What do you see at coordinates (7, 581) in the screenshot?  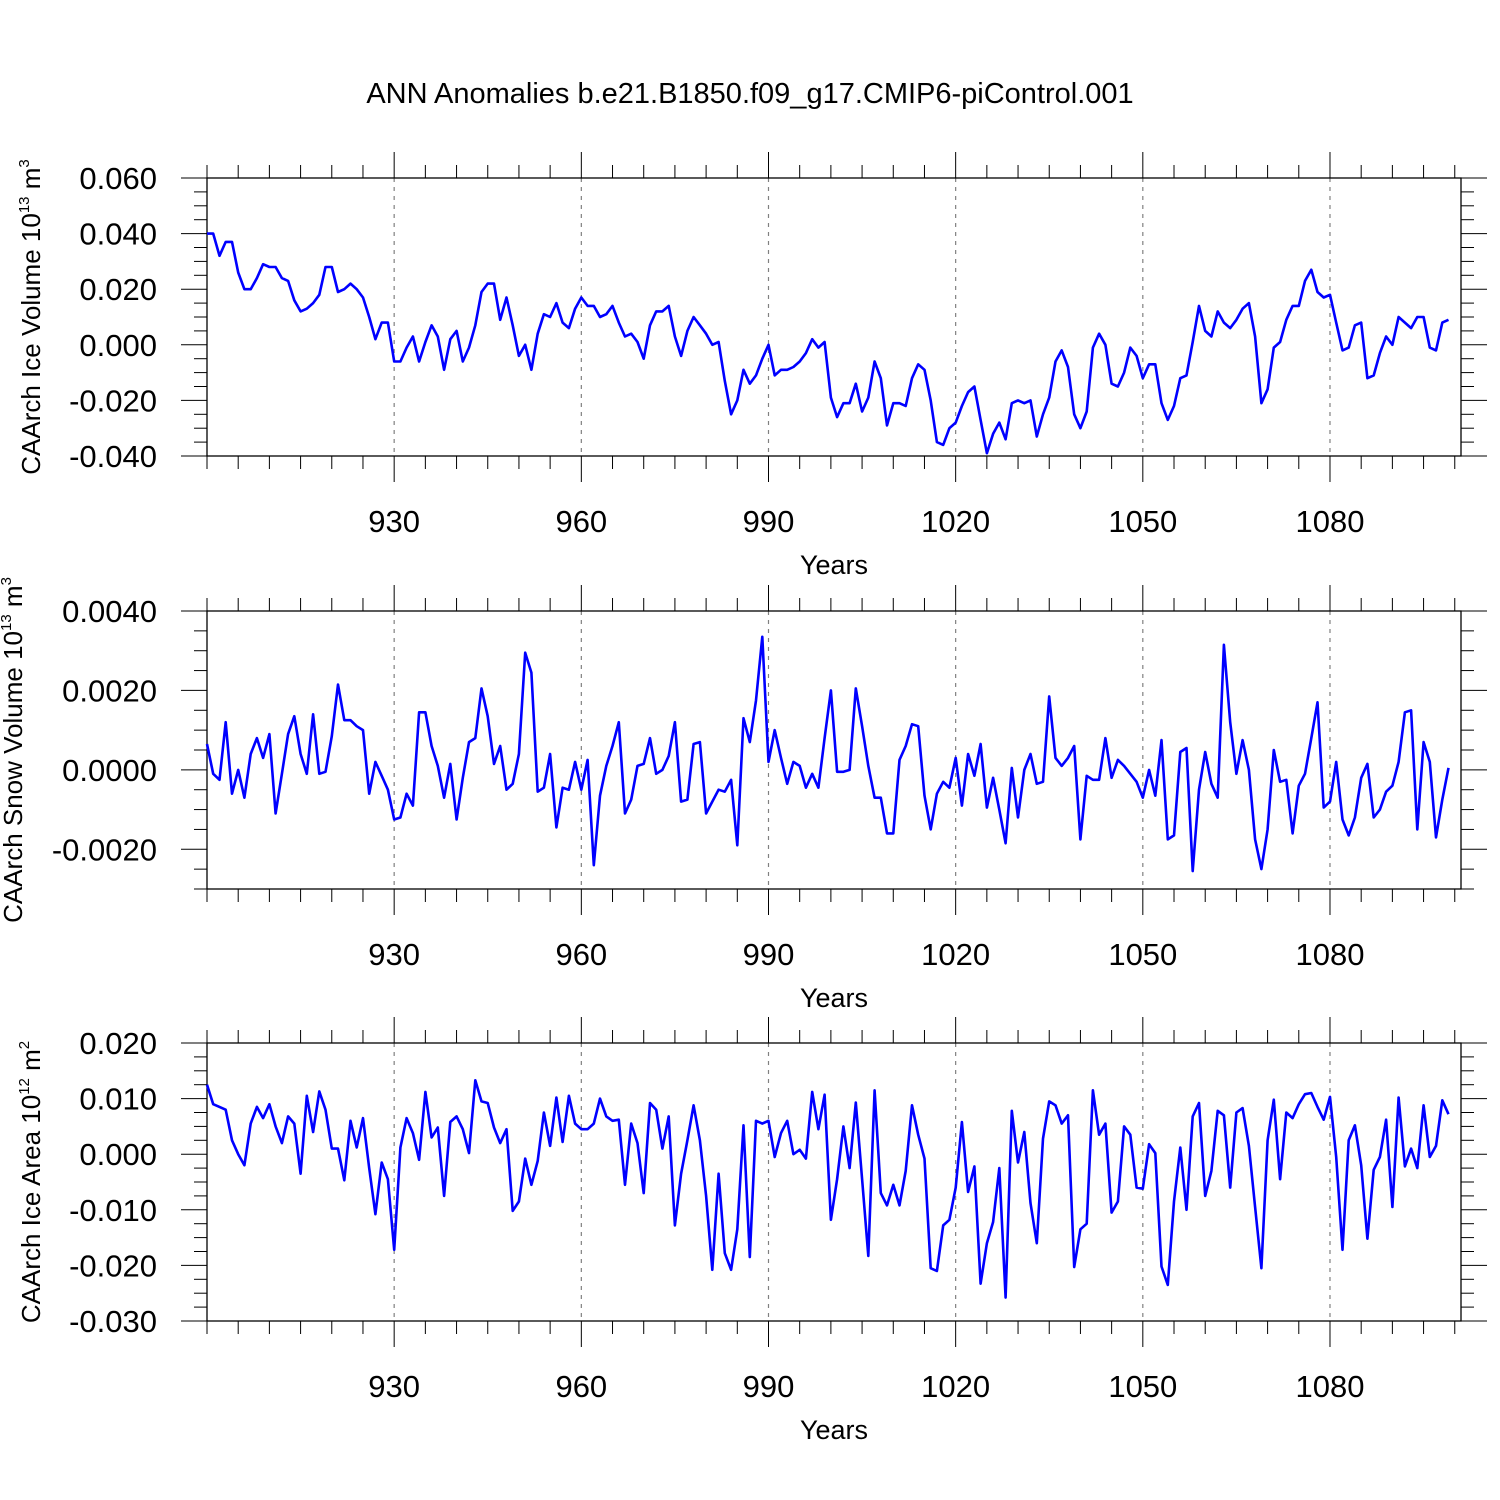 I see `y-axis-label-unit-exponent: 3` at bounding box center [7, 581].